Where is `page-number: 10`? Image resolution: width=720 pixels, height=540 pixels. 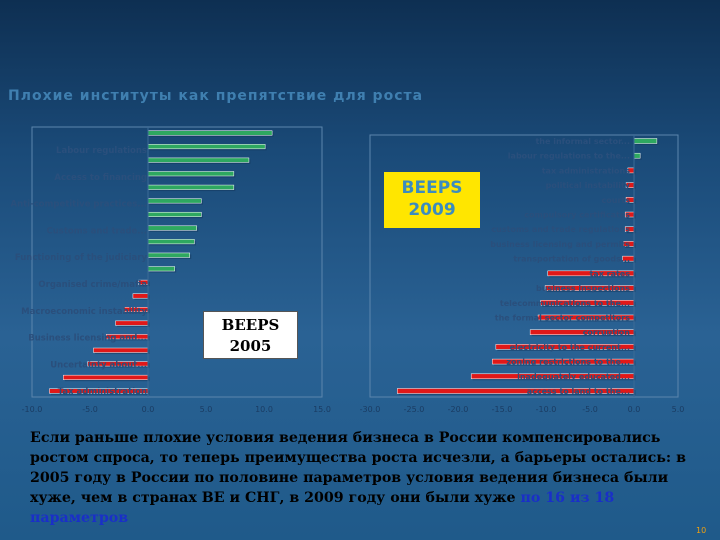
page-number: 10 is located at coordinates (701, 530).